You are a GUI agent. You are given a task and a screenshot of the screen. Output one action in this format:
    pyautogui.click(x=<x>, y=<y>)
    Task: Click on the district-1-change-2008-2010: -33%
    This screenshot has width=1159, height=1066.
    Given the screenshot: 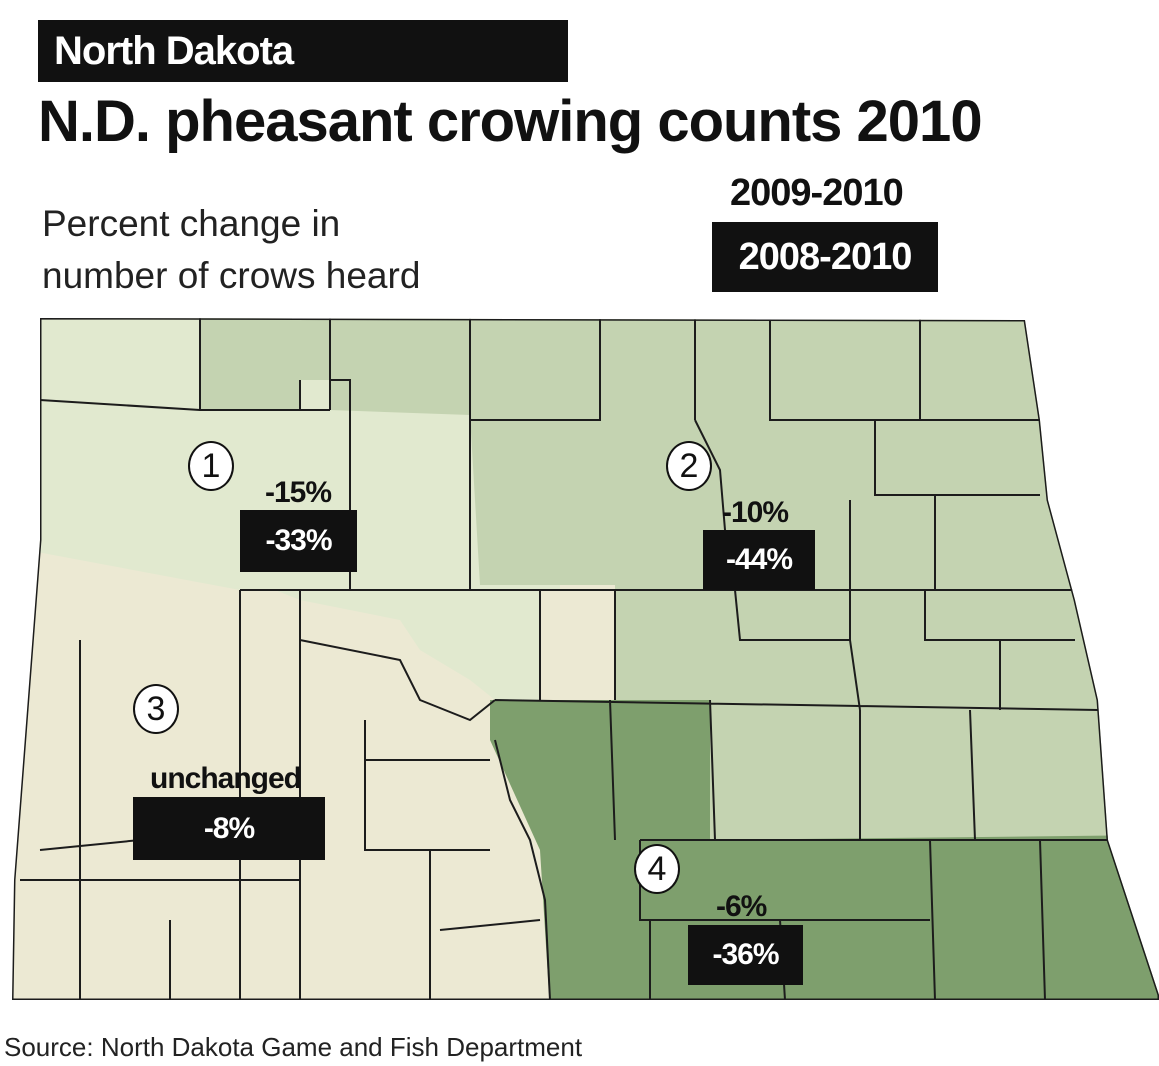 What is the action you would take?
    pyautogui.click(x=298, y=541)
    